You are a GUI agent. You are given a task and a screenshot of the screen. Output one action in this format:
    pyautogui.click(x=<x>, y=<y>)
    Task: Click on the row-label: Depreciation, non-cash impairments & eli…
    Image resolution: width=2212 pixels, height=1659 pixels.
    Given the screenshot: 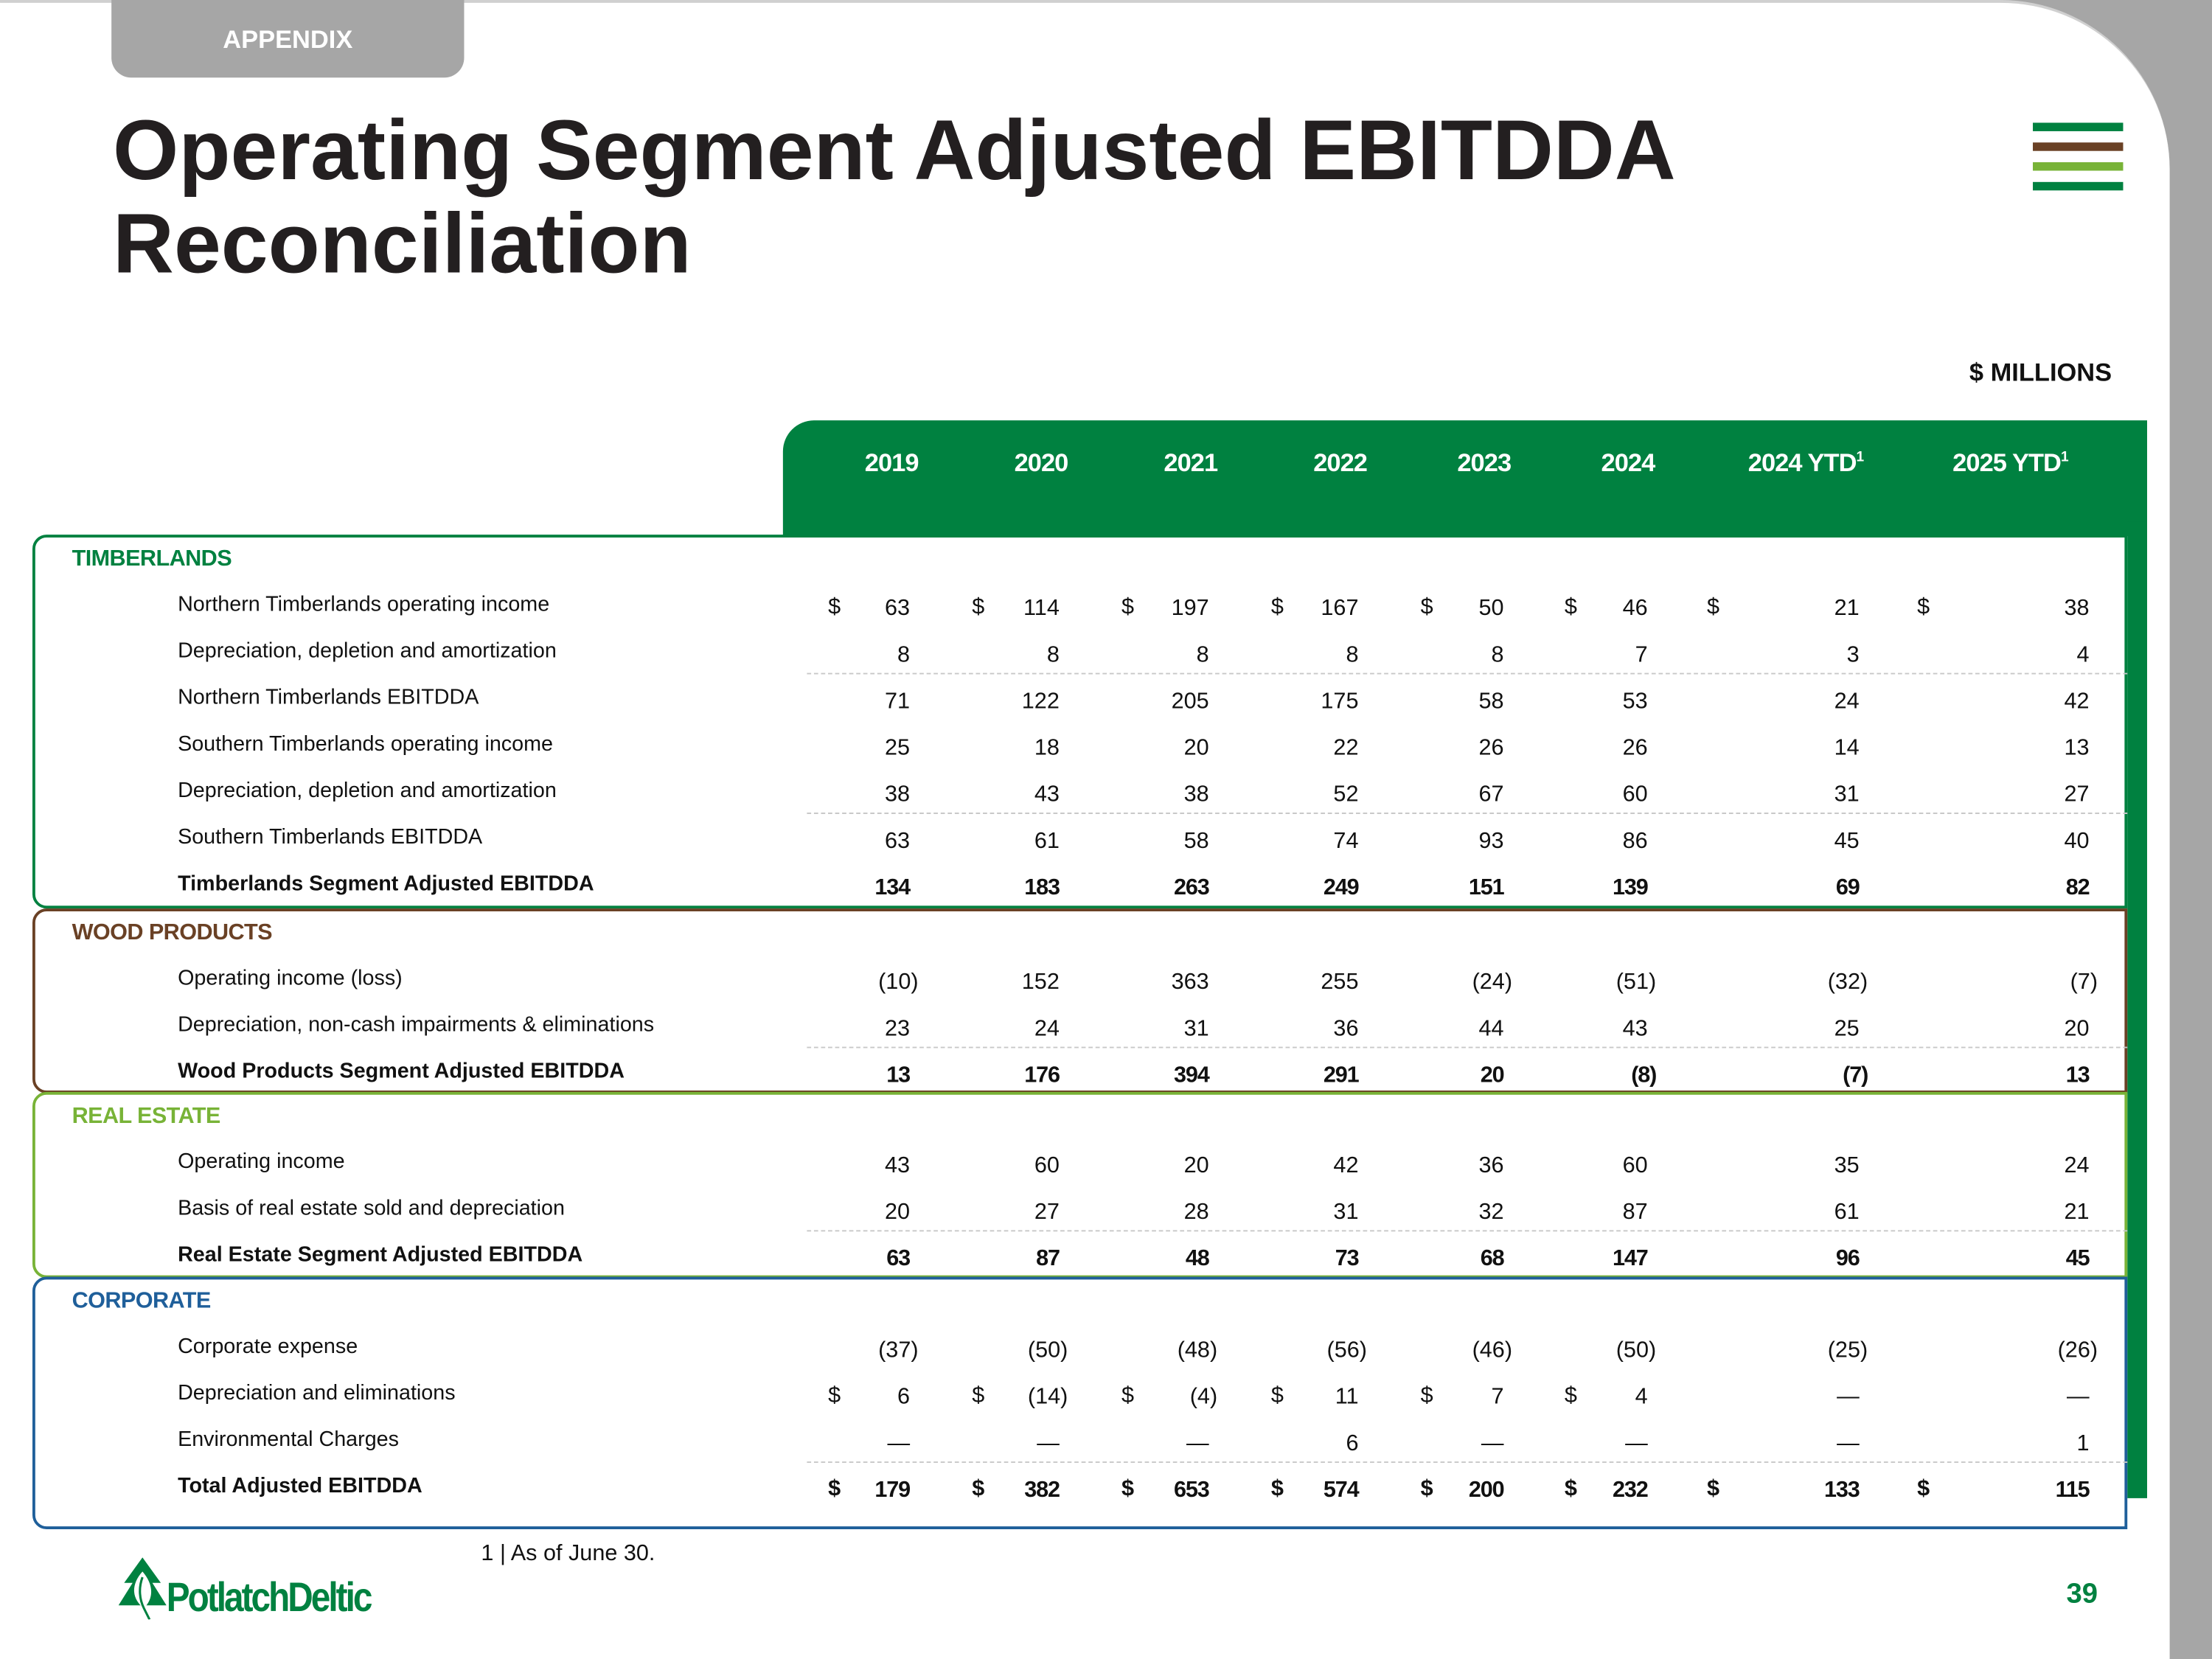 What is the action you would take?
    pyautogui.click(x=416, y=1024)
    